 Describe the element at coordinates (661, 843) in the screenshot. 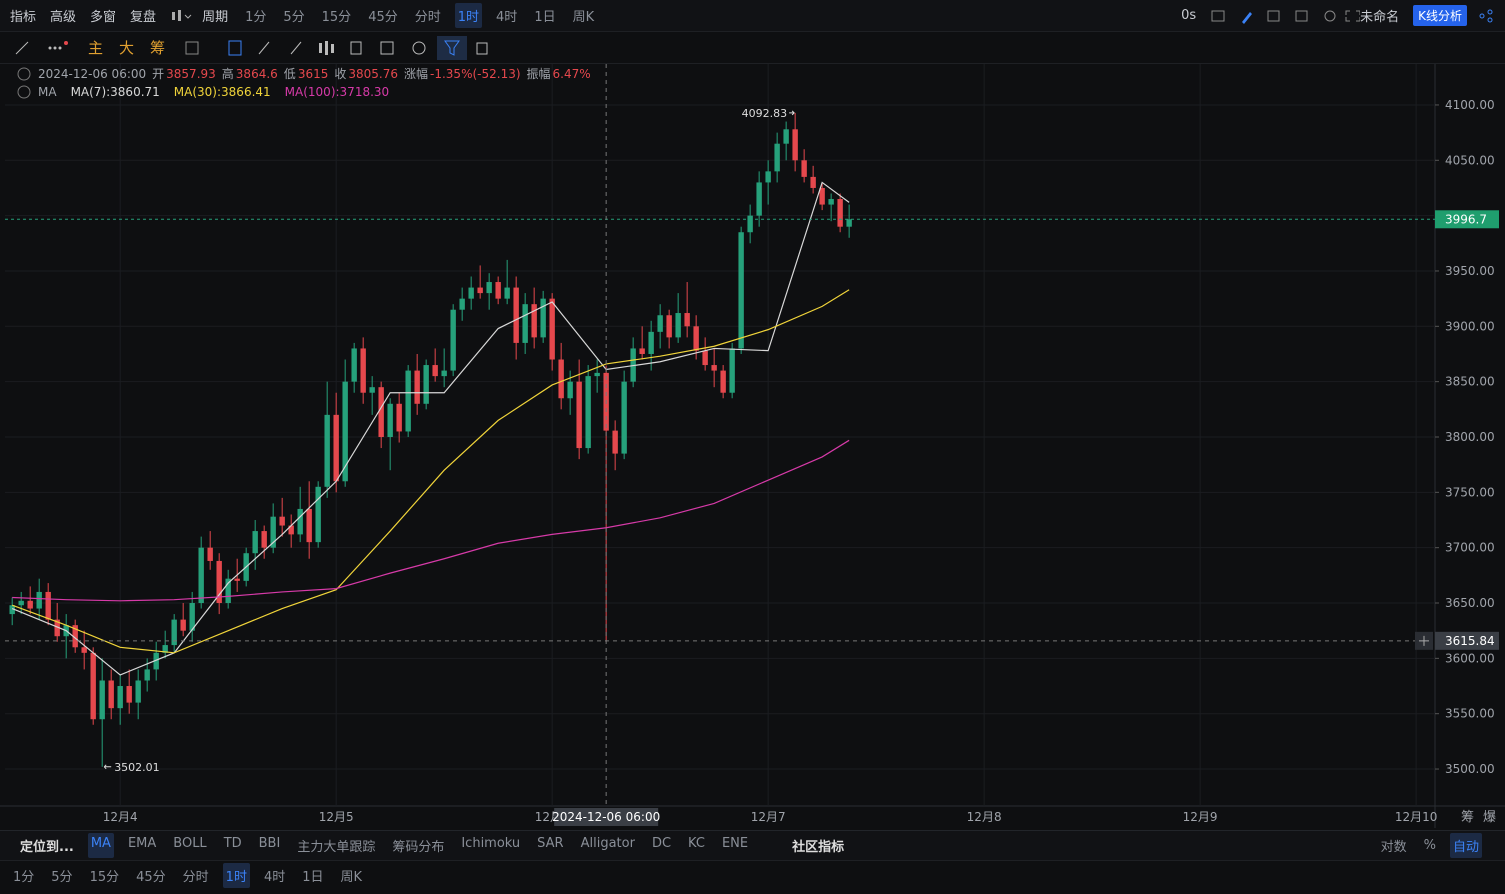

I see `indicator: DC` at that location.